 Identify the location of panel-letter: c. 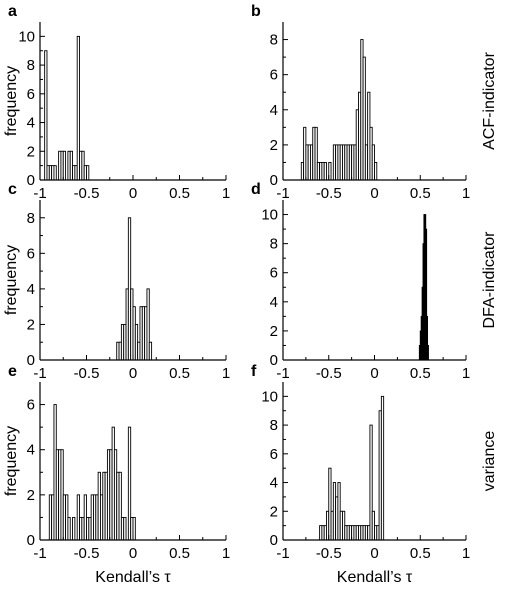
(12, 189).